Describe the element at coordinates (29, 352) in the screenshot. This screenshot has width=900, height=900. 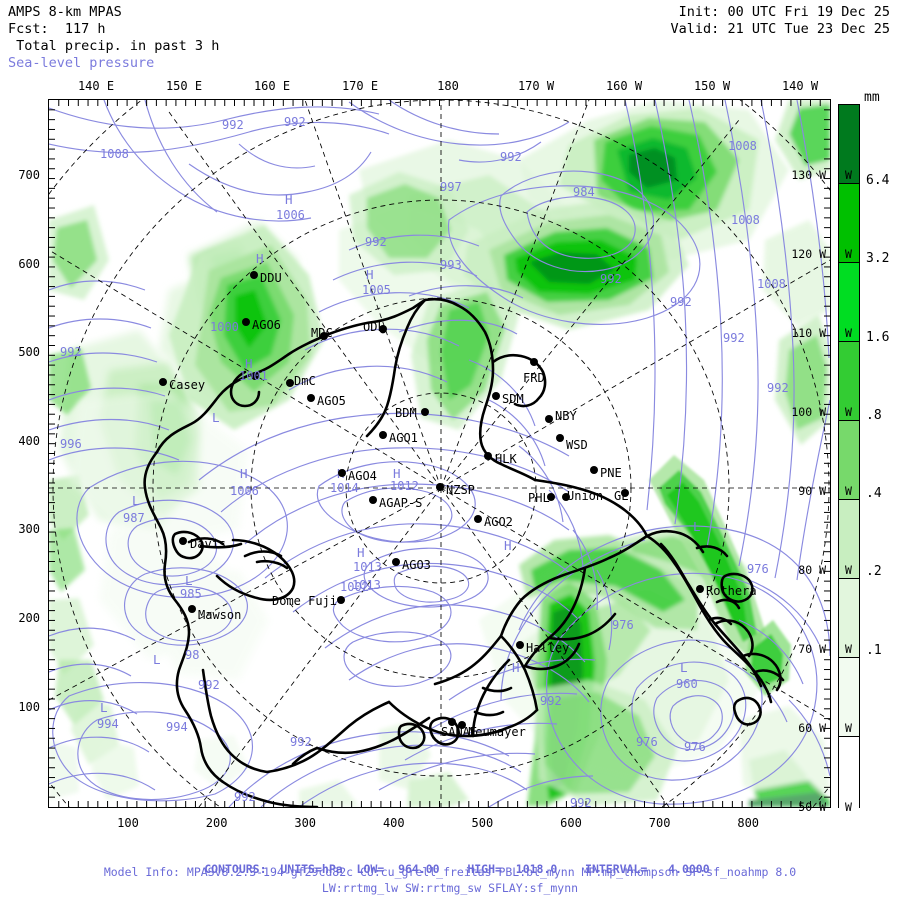
I see `y-axis-label: 500` at that location.